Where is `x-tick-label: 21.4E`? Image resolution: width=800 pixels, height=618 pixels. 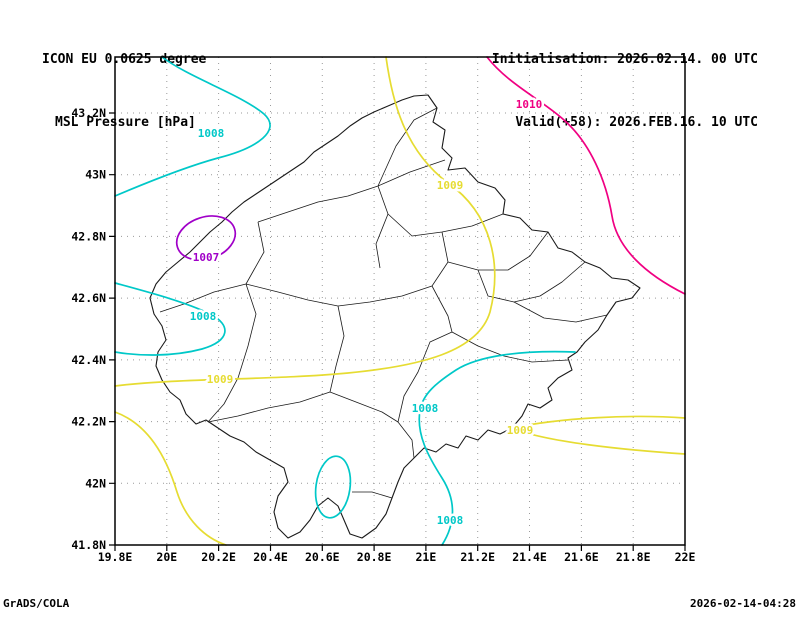 x-tick-label: 21.4E is located at coordinates (529, 557).